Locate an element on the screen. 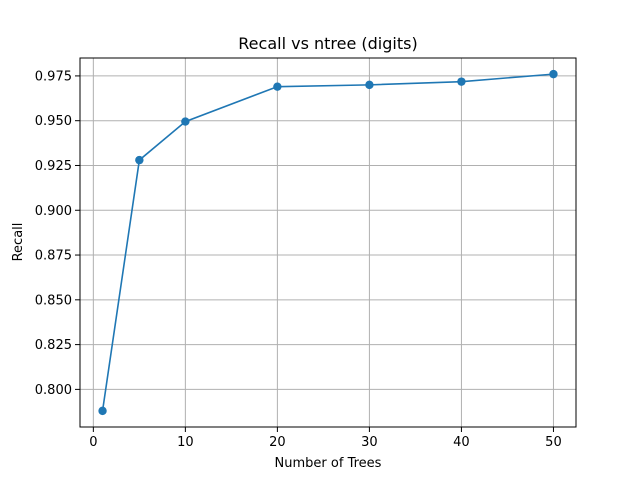 This screenshot has height=480, width=640. y-tick-label: 0.900 is located at coordinates (53, 211).